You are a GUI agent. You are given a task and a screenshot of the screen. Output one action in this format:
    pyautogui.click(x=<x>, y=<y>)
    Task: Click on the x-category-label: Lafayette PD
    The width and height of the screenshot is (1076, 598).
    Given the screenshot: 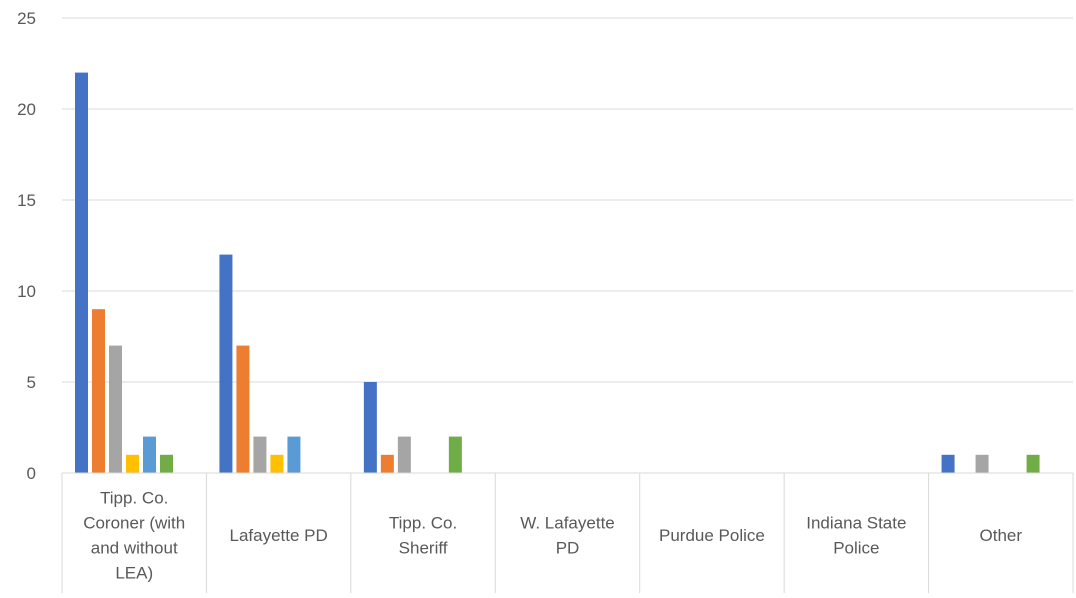 What is the action you would take?
    pyautogui.click(x=279, y=535)
    